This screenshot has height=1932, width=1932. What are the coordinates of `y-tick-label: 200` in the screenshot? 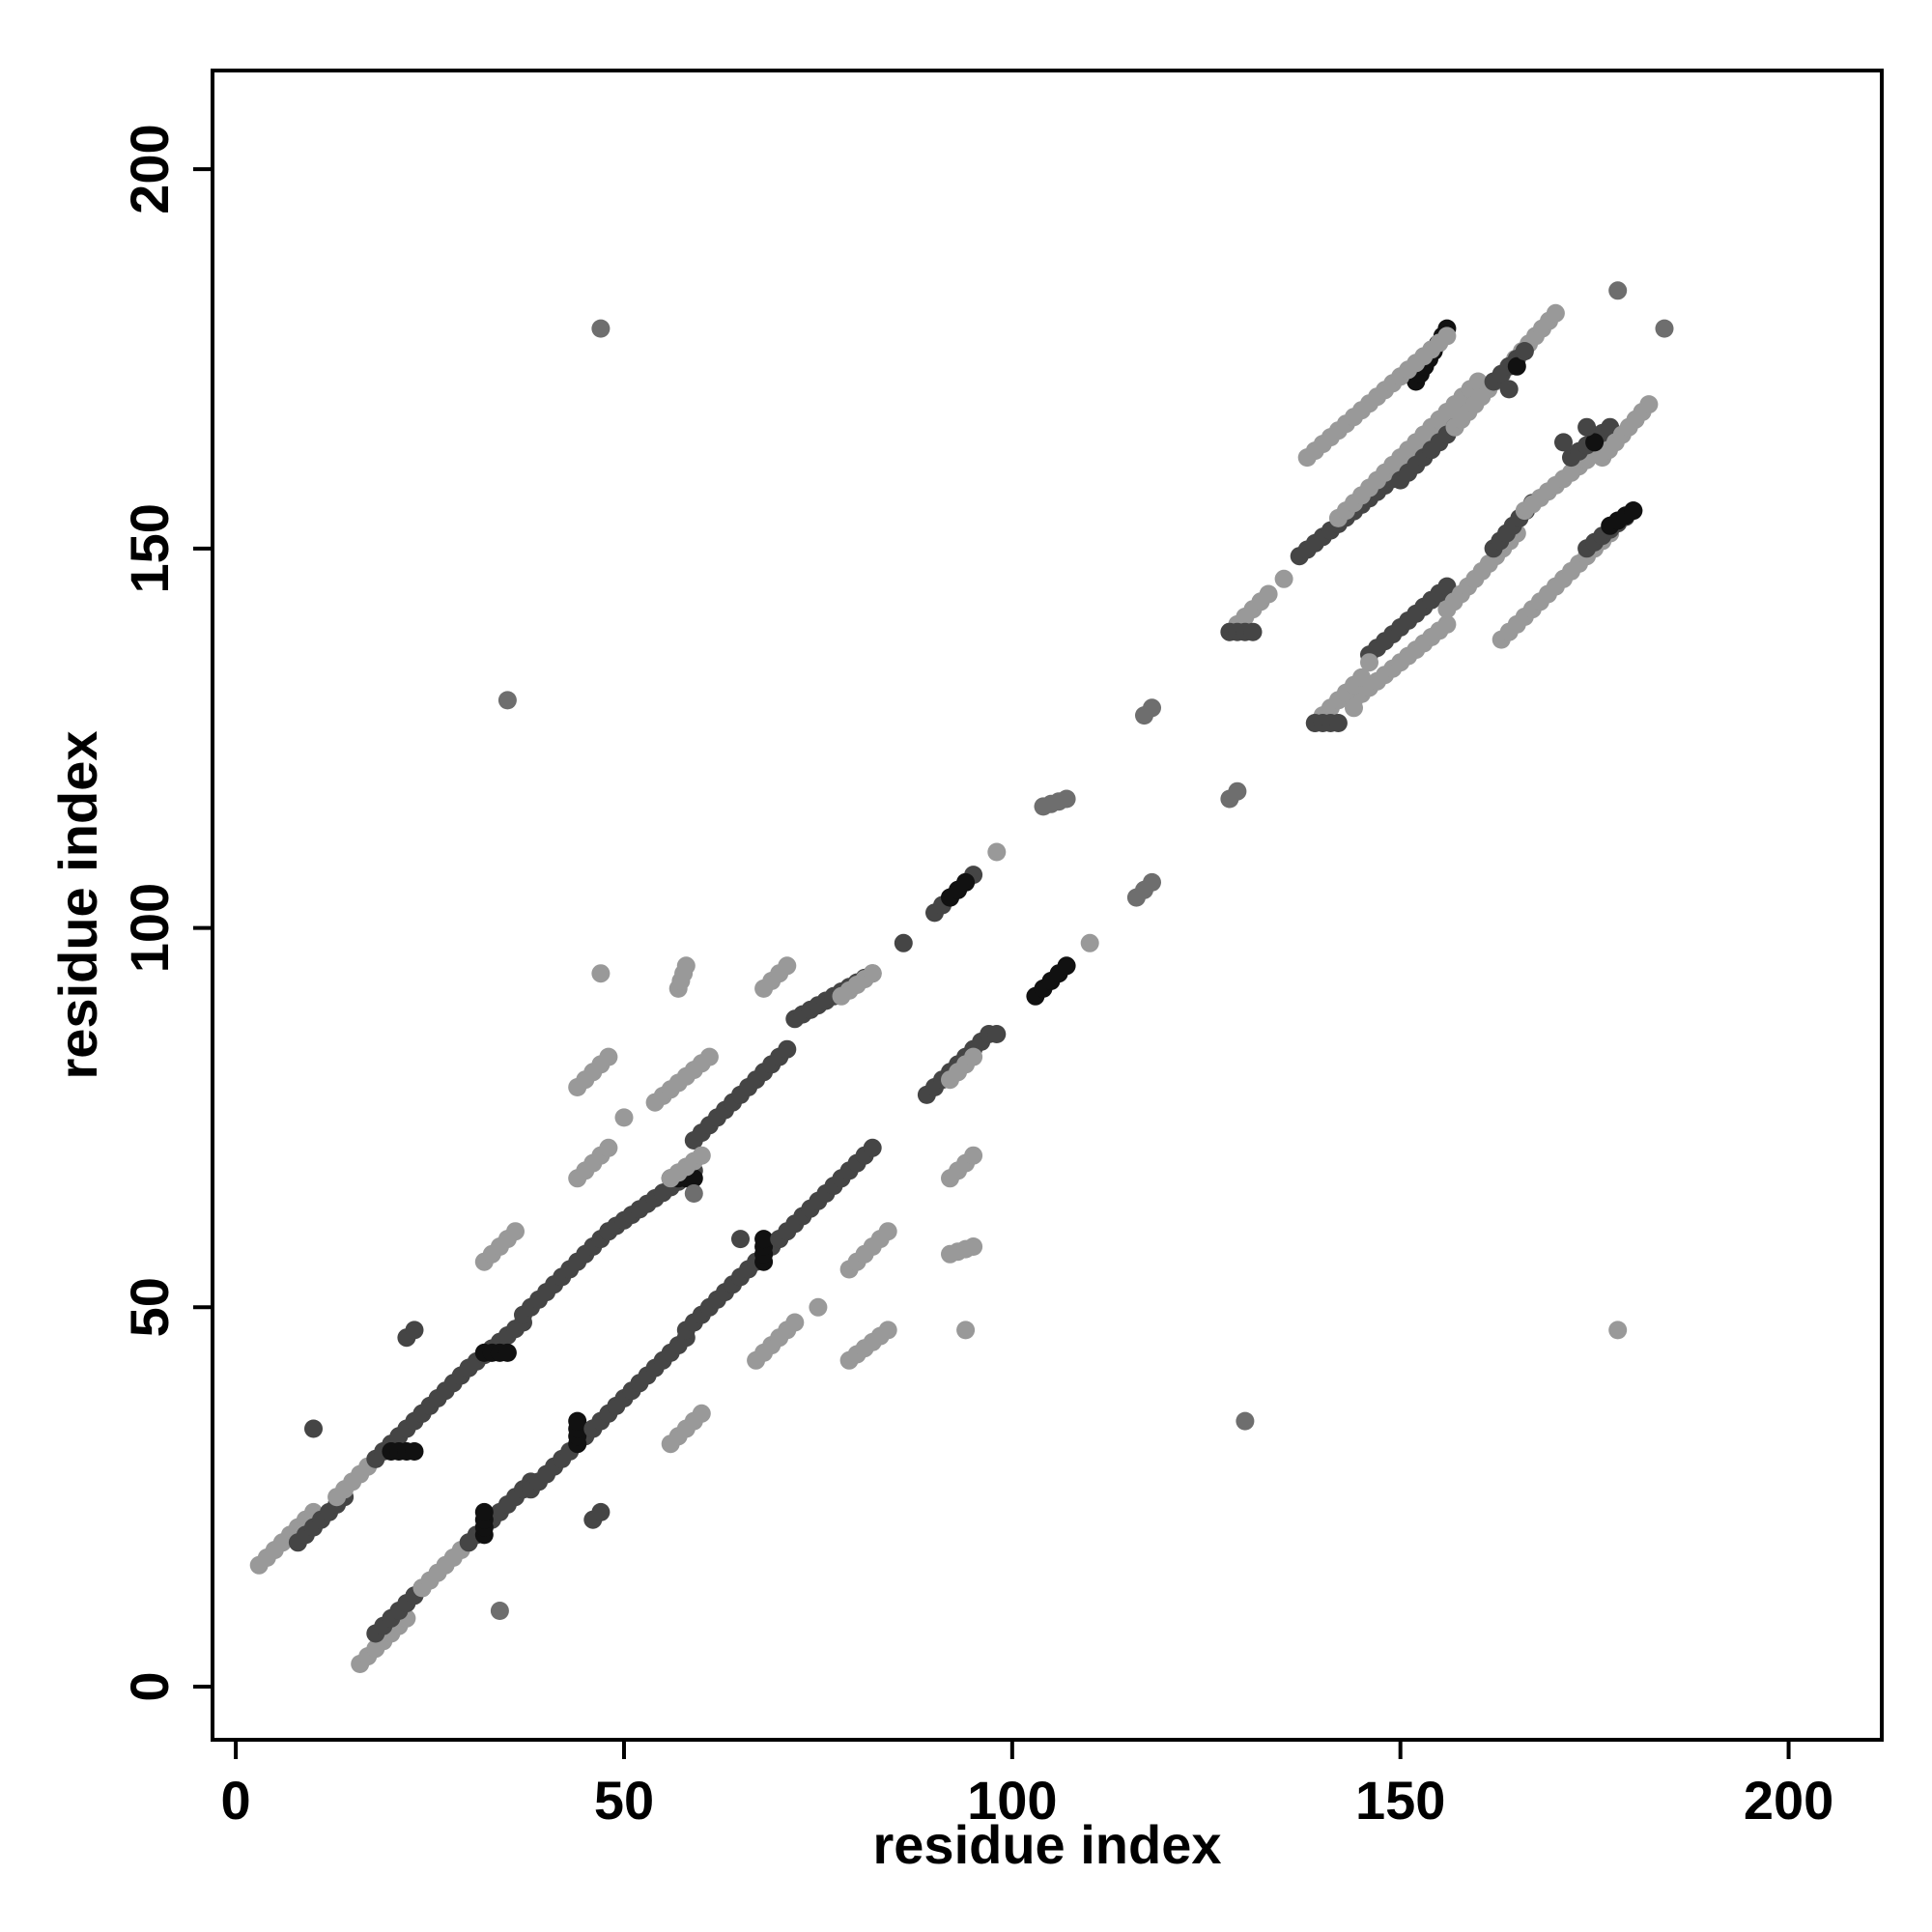 It's located at (149, 168).